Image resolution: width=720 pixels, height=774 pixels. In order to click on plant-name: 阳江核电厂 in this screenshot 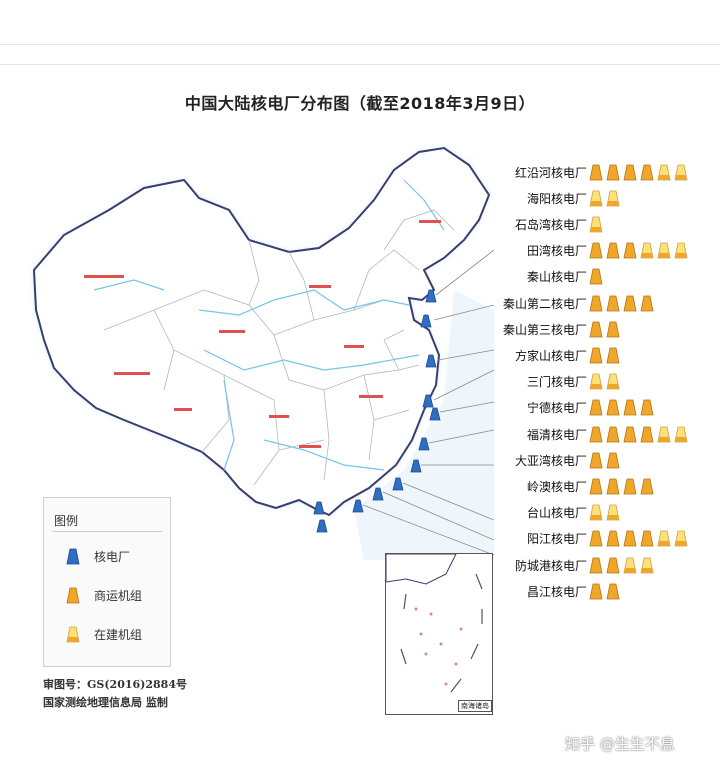, I will do `click(556, 539)`.